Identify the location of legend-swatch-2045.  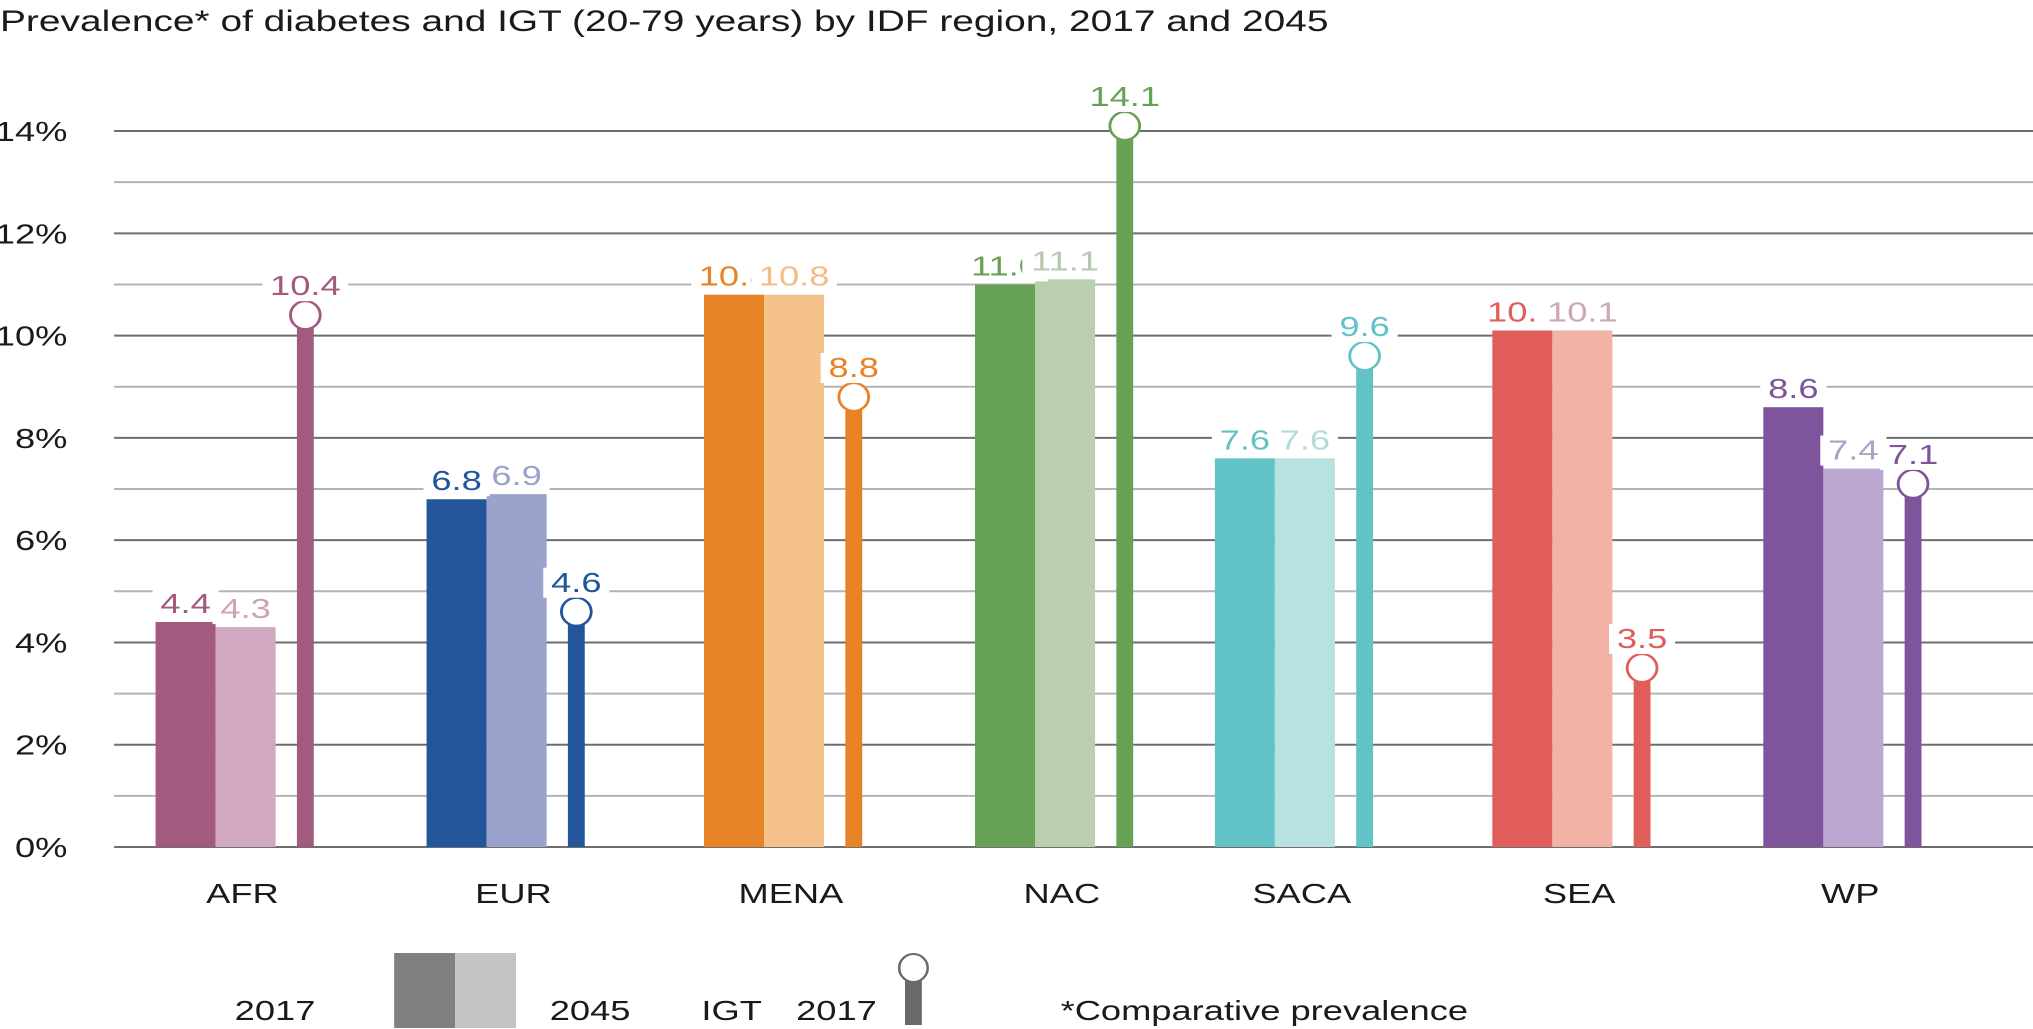
(486, 990).